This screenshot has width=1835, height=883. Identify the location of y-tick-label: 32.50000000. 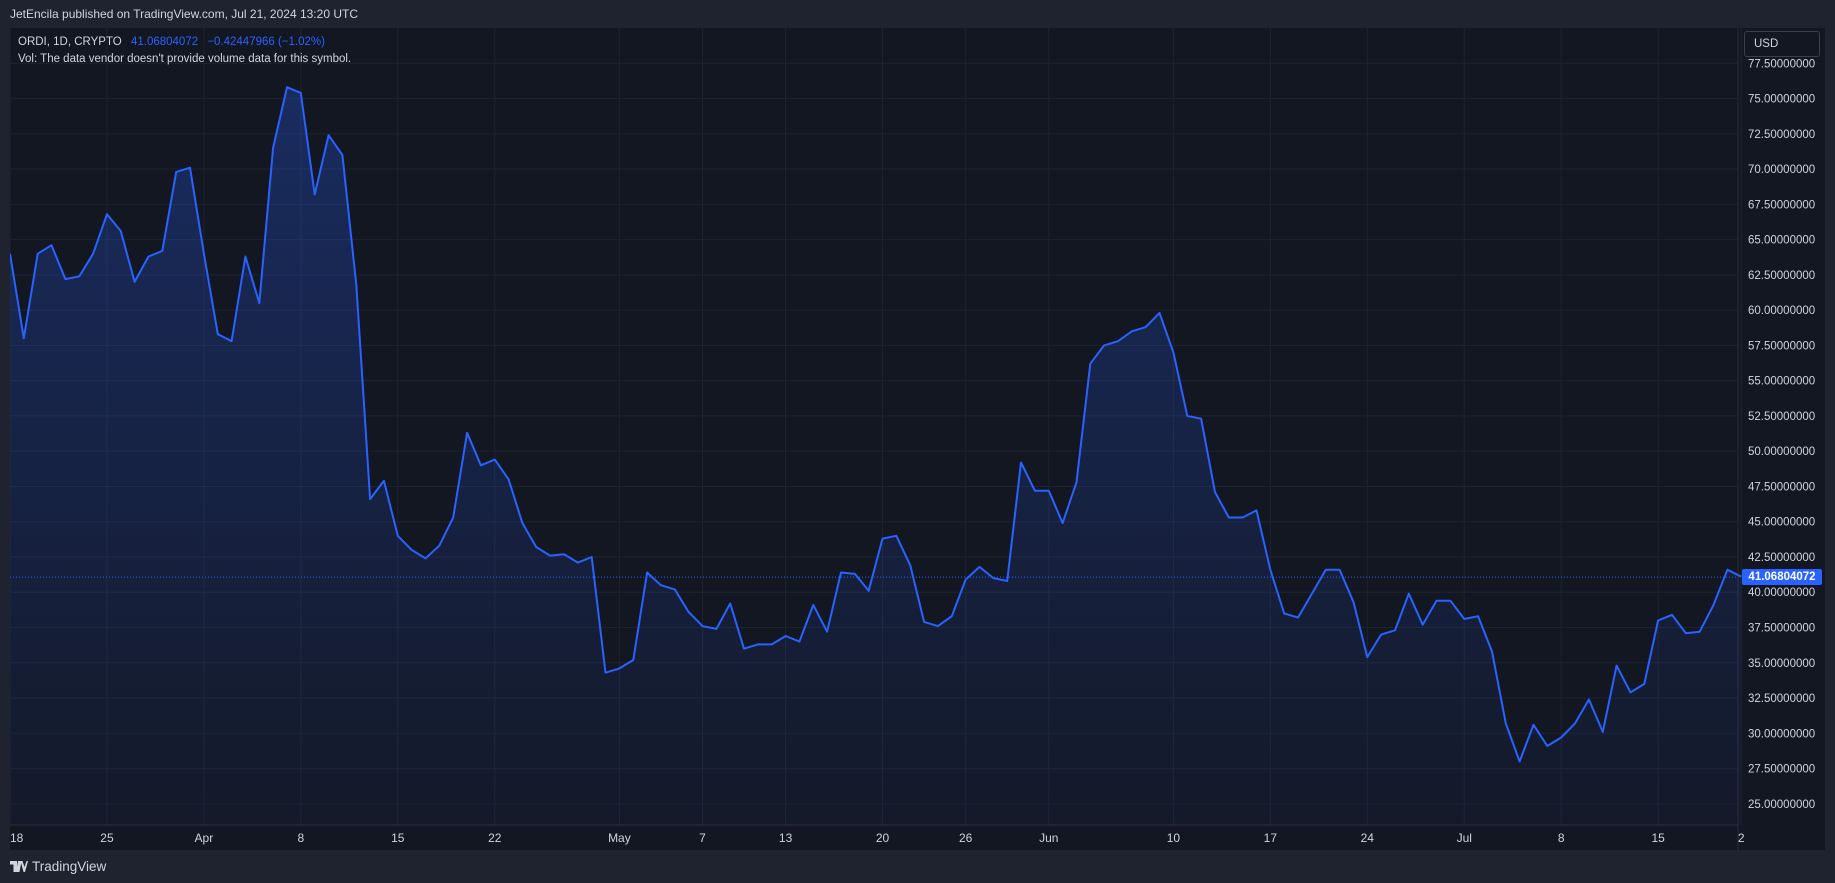
(1781, 699).